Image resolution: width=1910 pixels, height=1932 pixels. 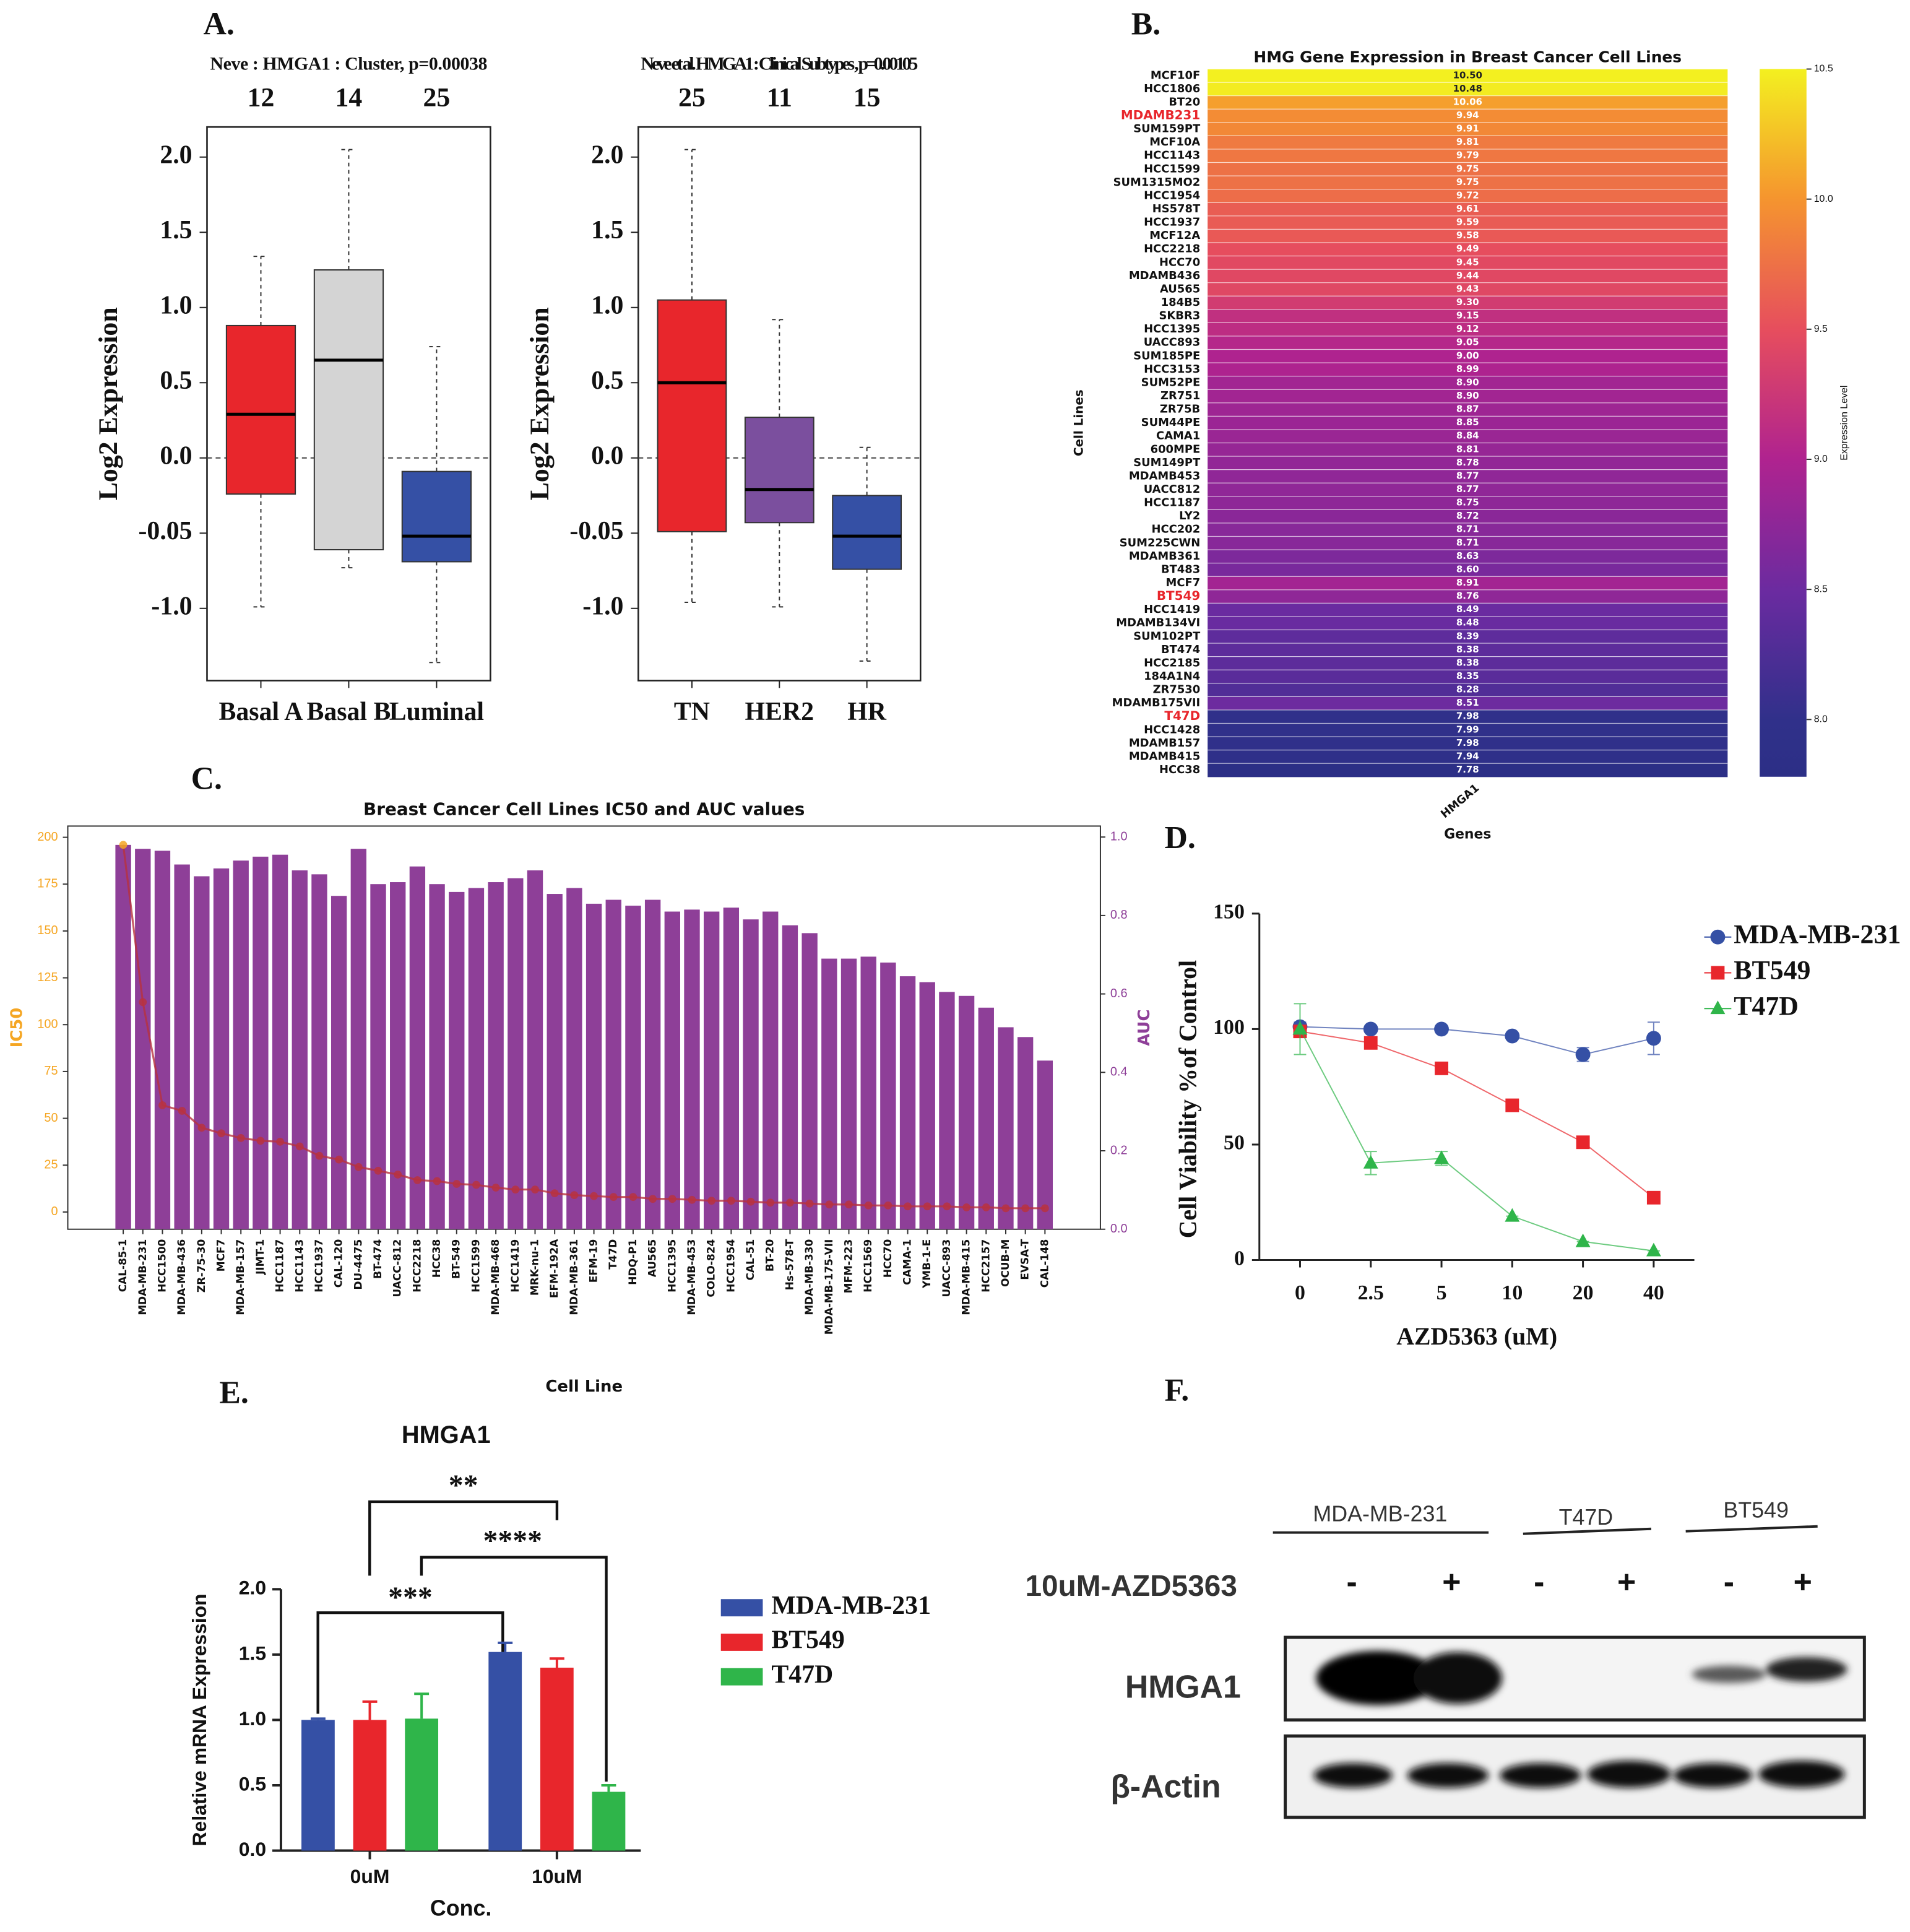 I want to click on y-tick-label: 0, so click(x=1239, y=1258).